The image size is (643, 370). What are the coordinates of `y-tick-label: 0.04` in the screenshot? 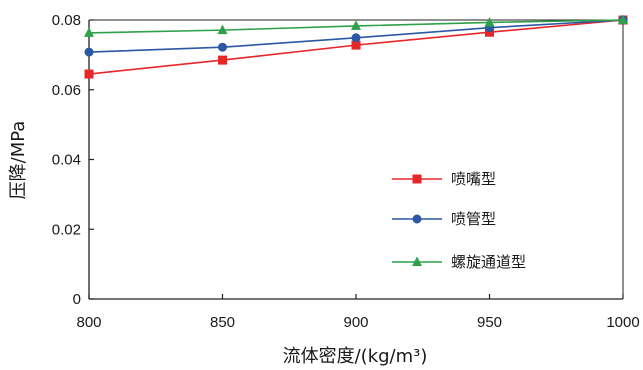 It's located at (66, 160).